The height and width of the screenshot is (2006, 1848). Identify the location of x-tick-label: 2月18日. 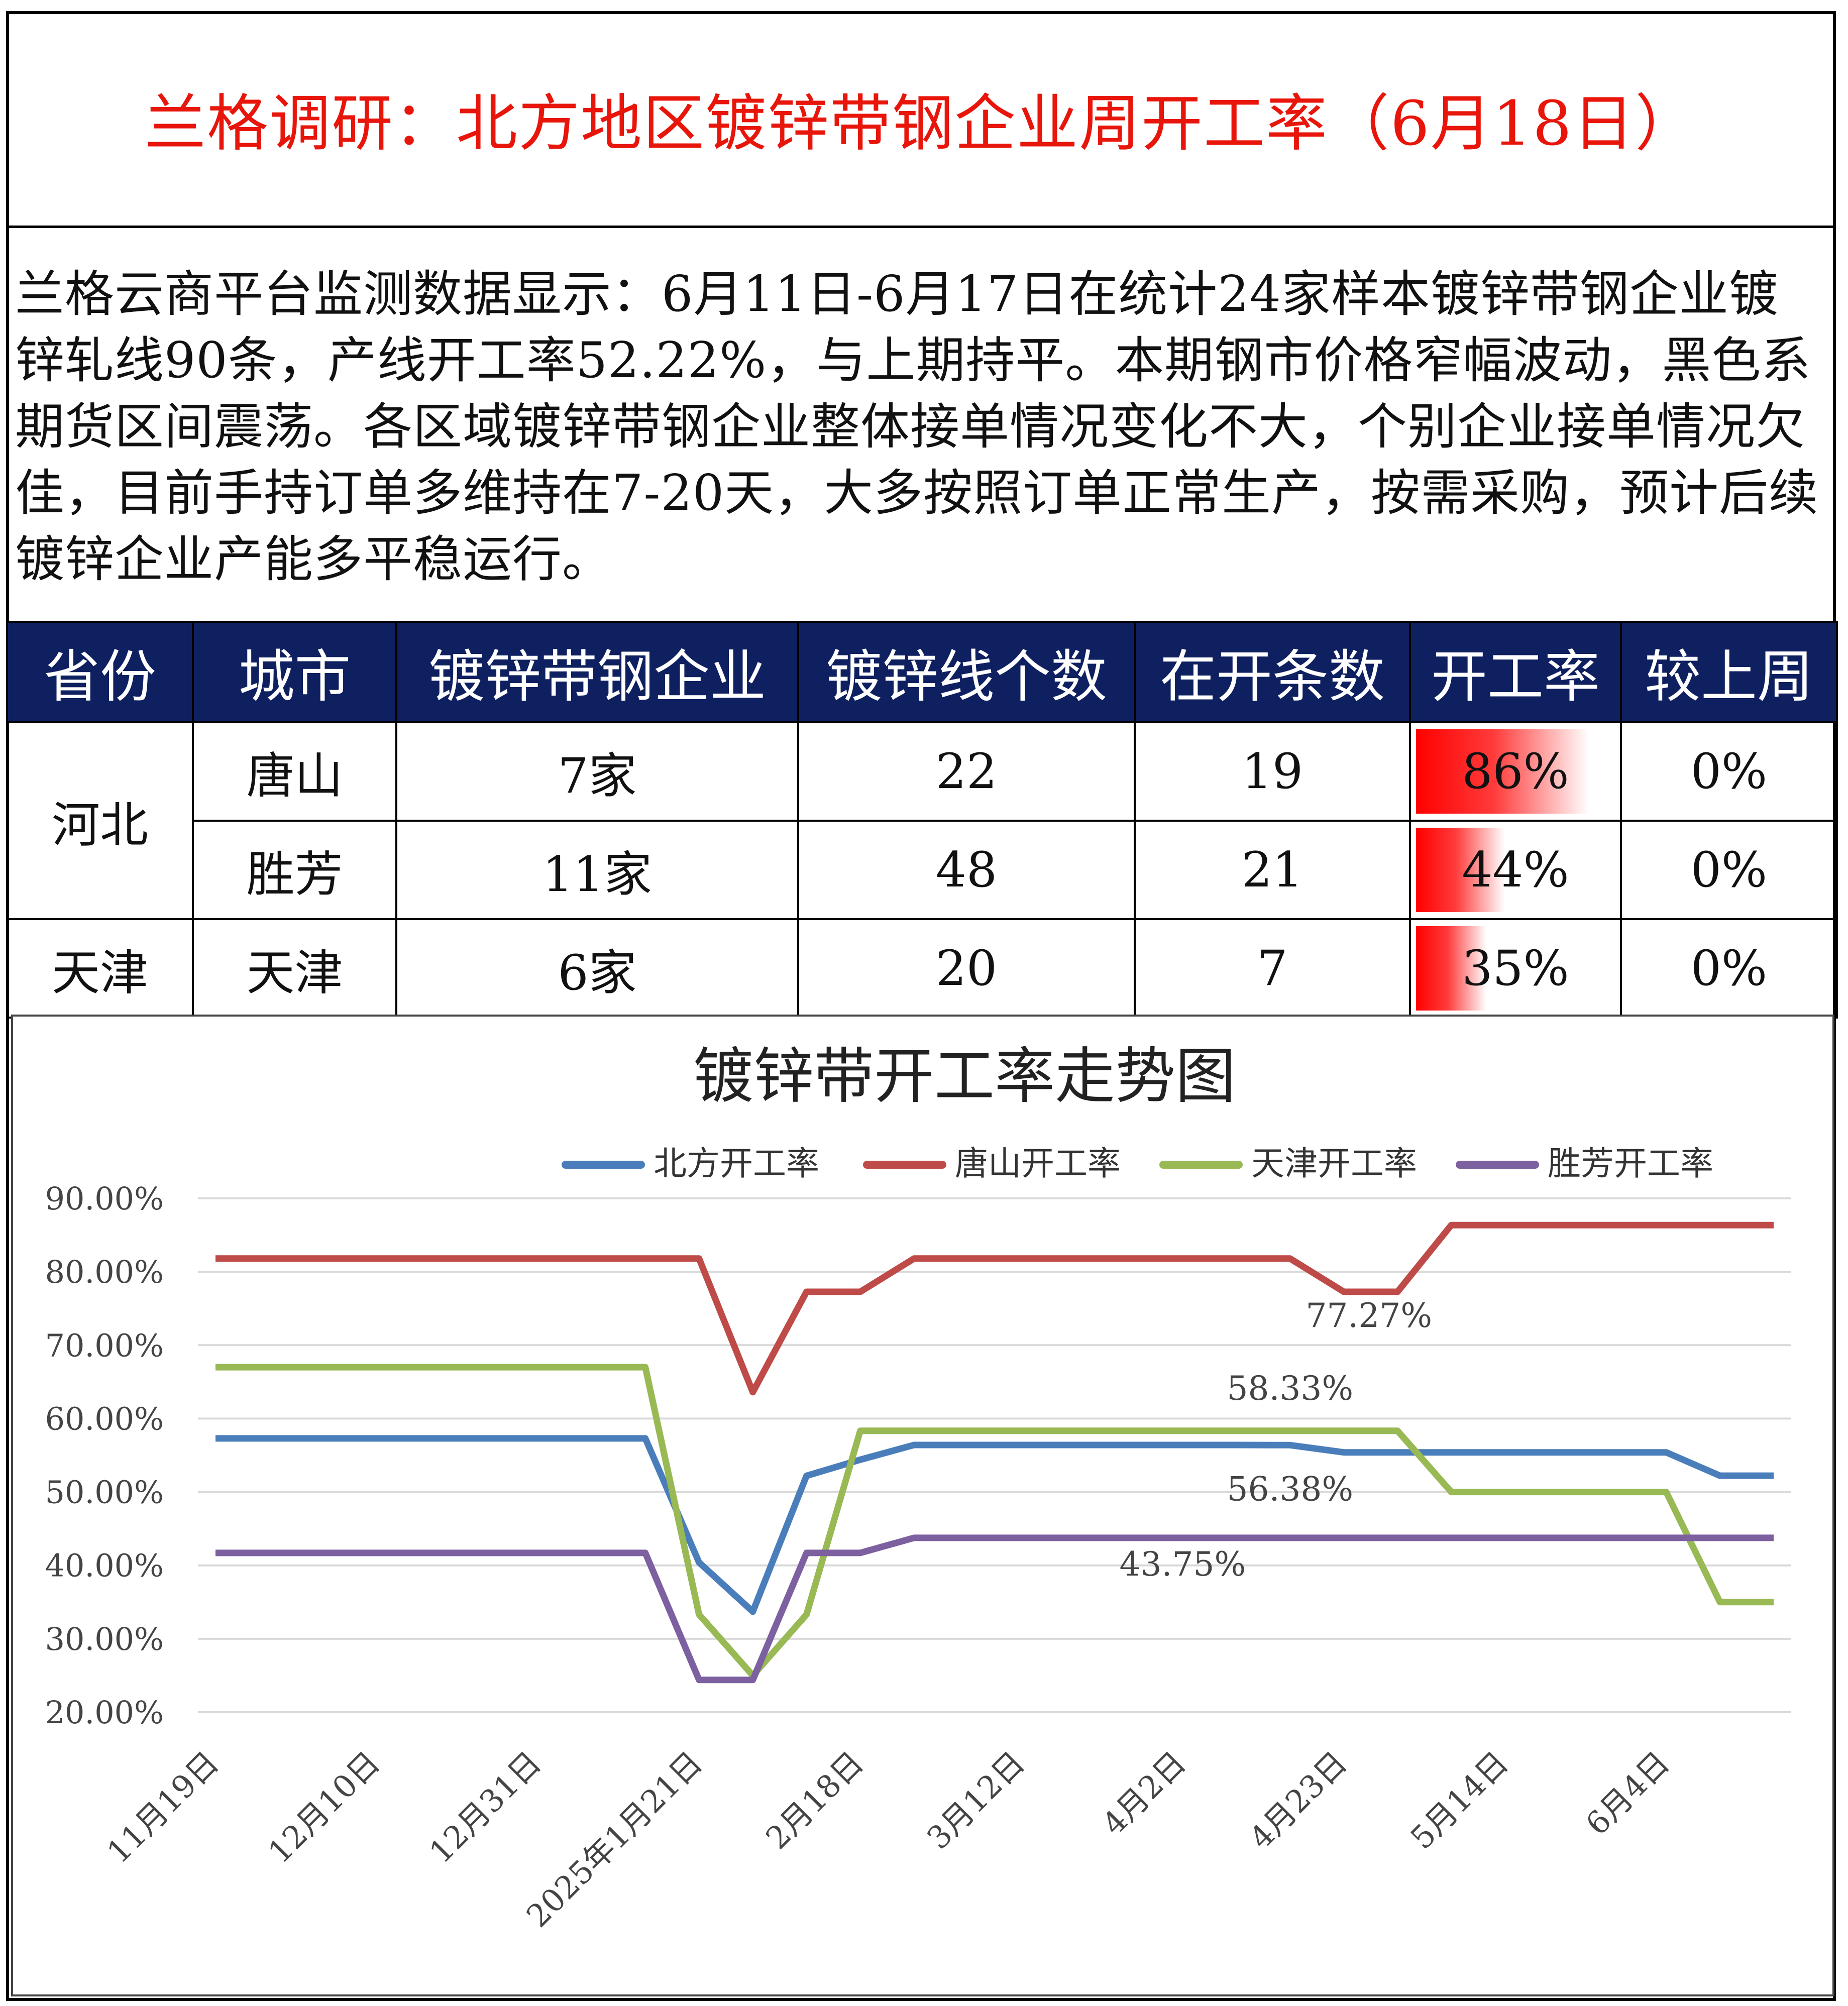
(814, 1800).